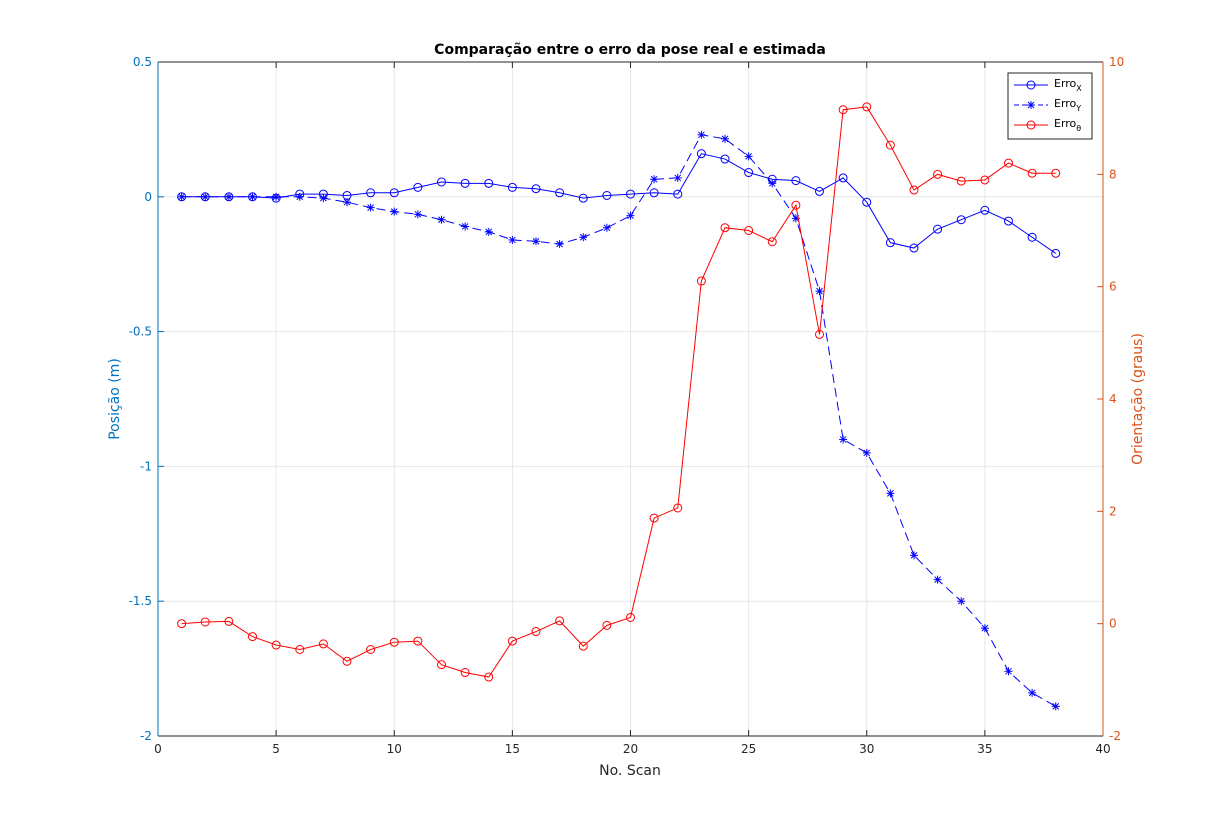 This screenshot has width=1219, height=827. I want to click on x-tick-label: 15, so click(512, 749).